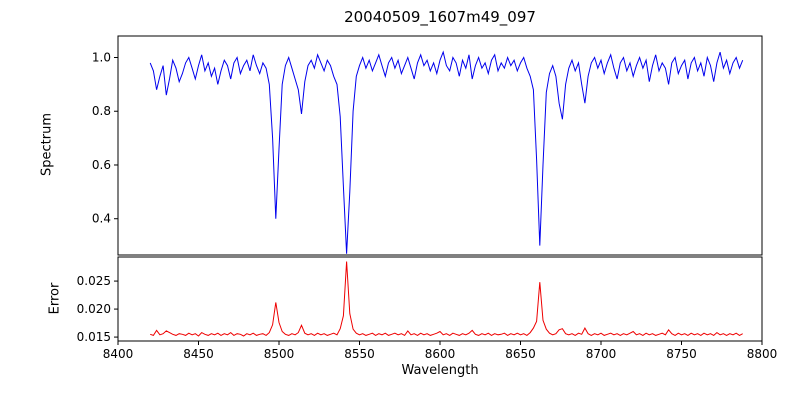 Image resolution: width=800 pixels, height=400 pixels. Describe the element at coordinates (681, 354) in the screenshot. I see `svg-text: 8750` at that location.